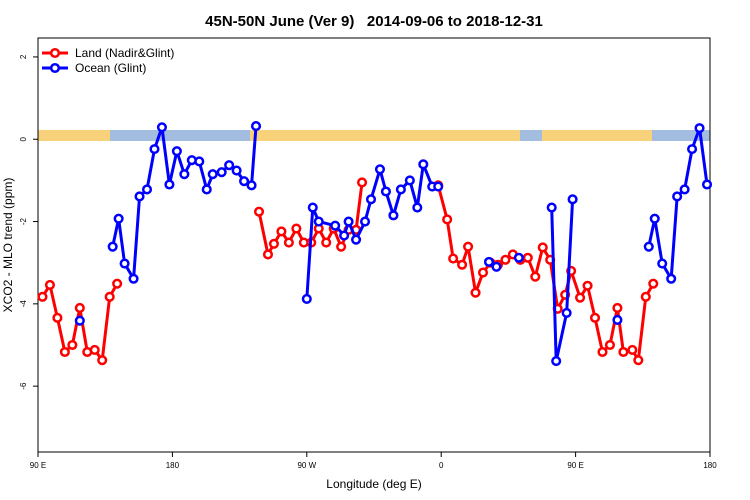 This screenshot has width=750, height=500. I want to click on y-tick-label: 0, so click(23, 138).